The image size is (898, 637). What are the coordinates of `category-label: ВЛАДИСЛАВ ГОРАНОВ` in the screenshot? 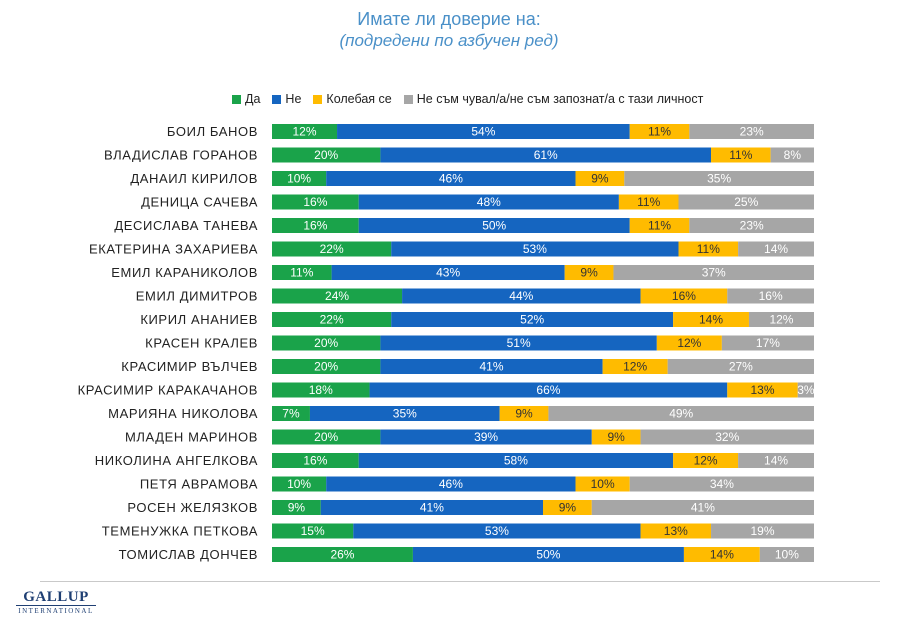 It's located at (181, 155).